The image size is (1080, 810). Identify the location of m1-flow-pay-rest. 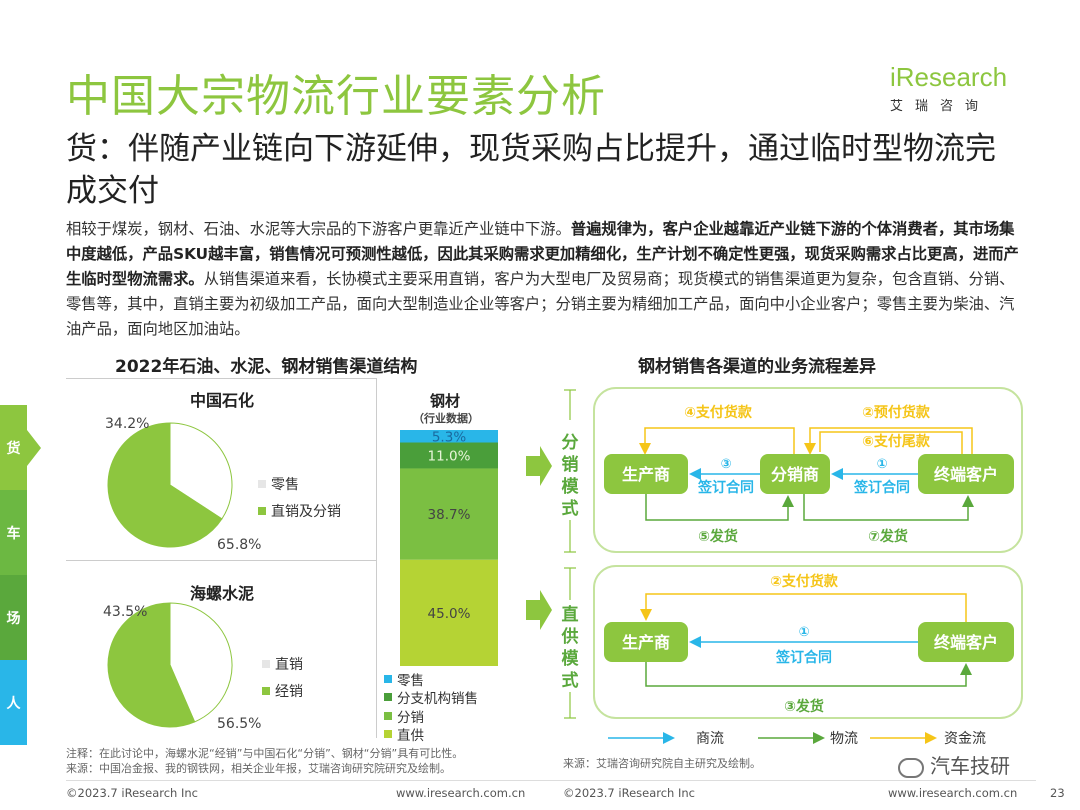
(891, 444).